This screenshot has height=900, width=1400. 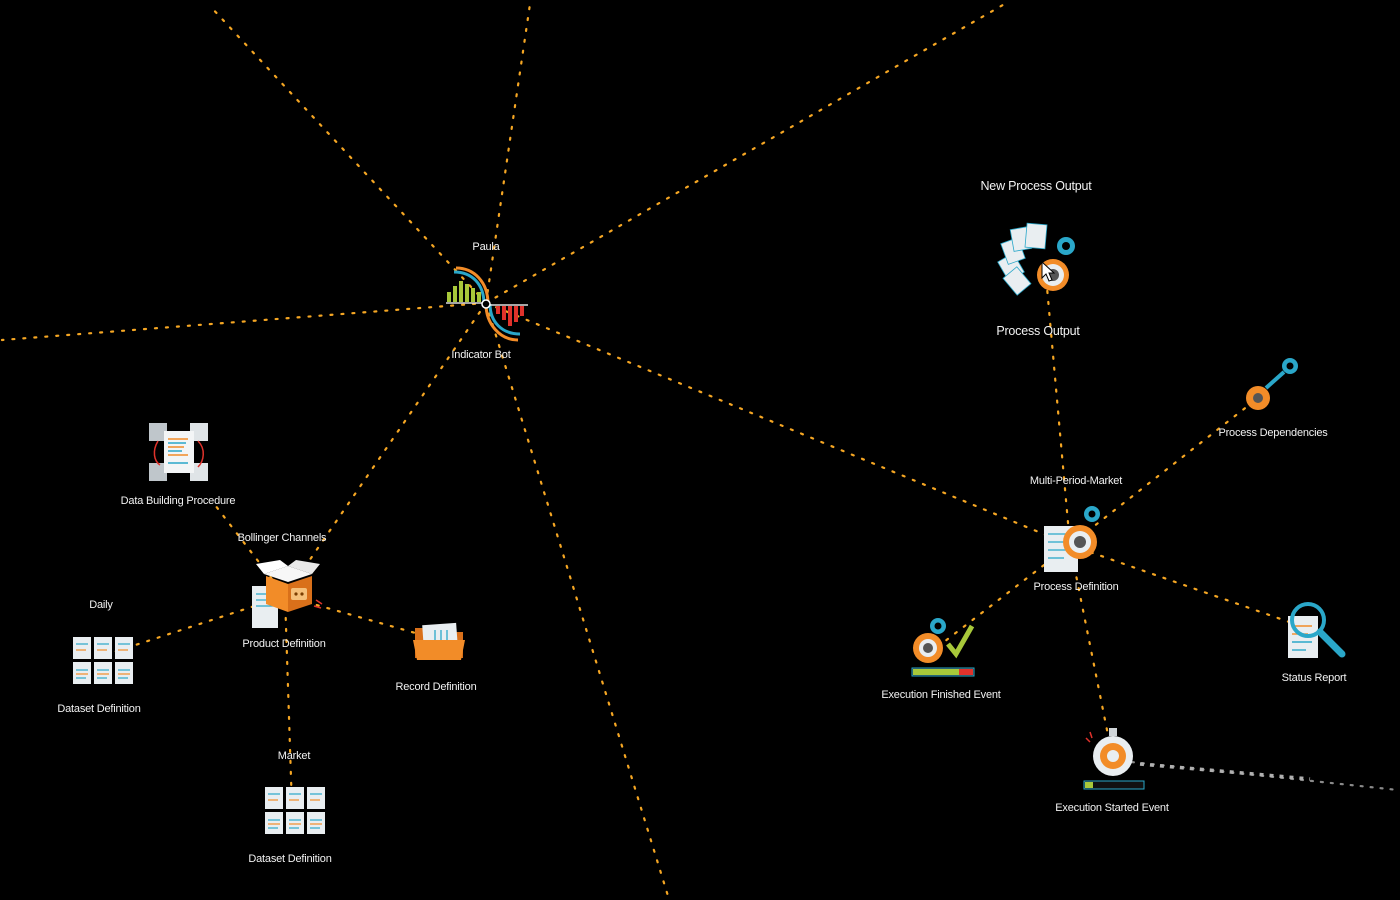 I want to click on process-dependencies-node, so click(x=1272, y=384).